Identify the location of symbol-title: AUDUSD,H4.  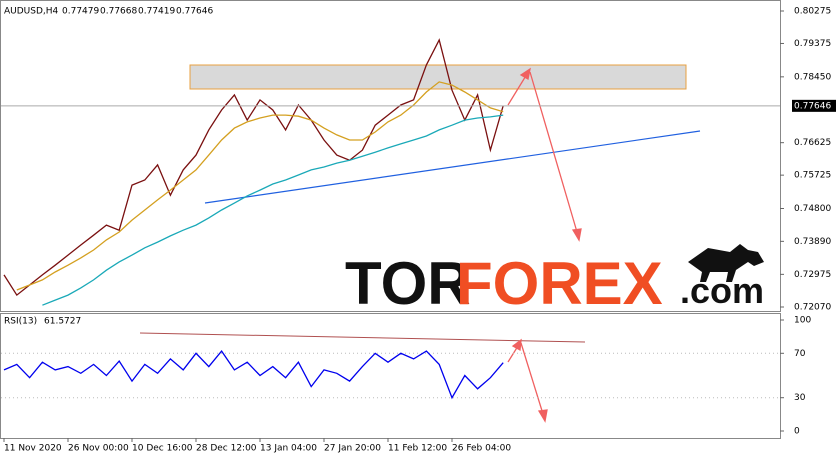
(31, 12).